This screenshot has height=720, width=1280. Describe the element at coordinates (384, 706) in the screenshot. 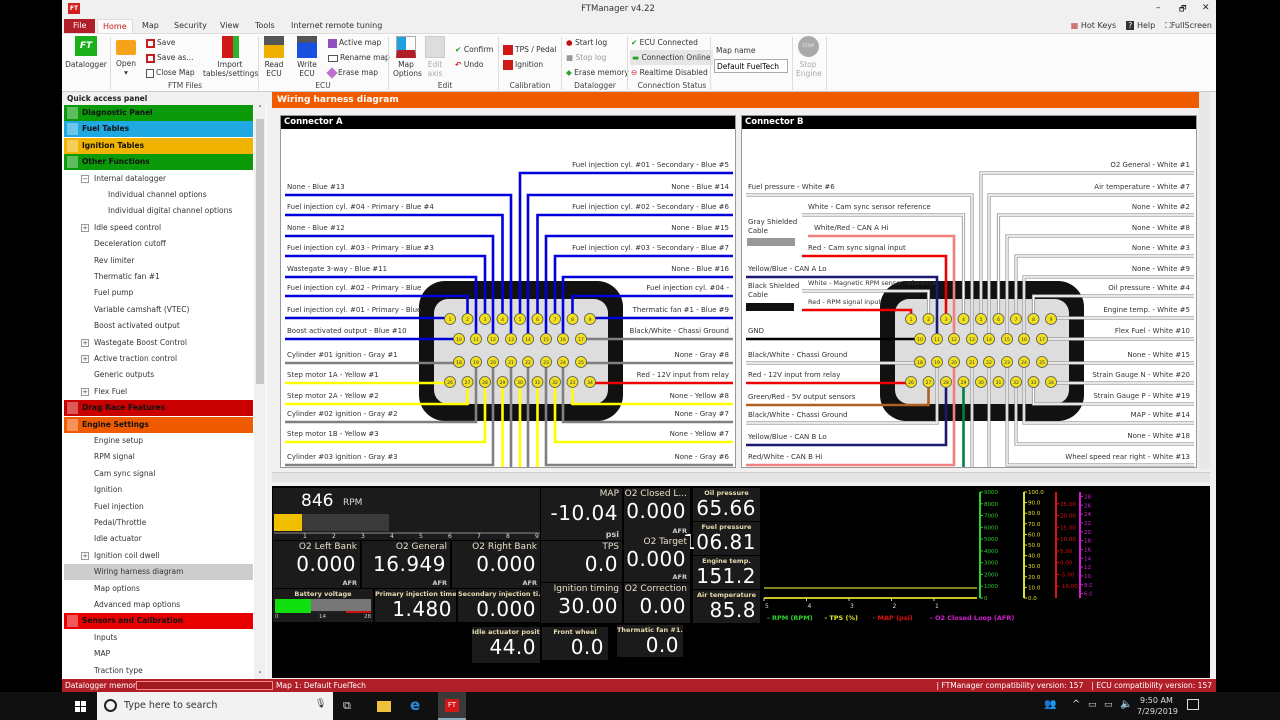

I see `file-explorer-icon` at that location.